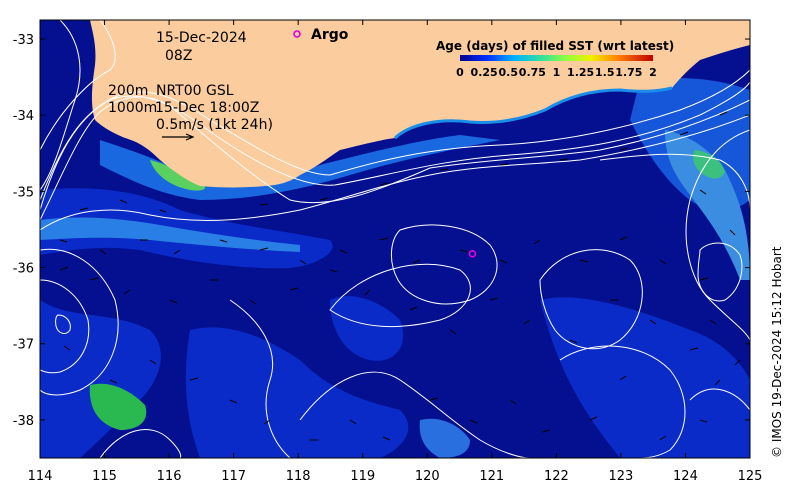 The width and height of the screenshot is (791, 492). I want to click on lat-tick-label: -34, so click(23, 116).